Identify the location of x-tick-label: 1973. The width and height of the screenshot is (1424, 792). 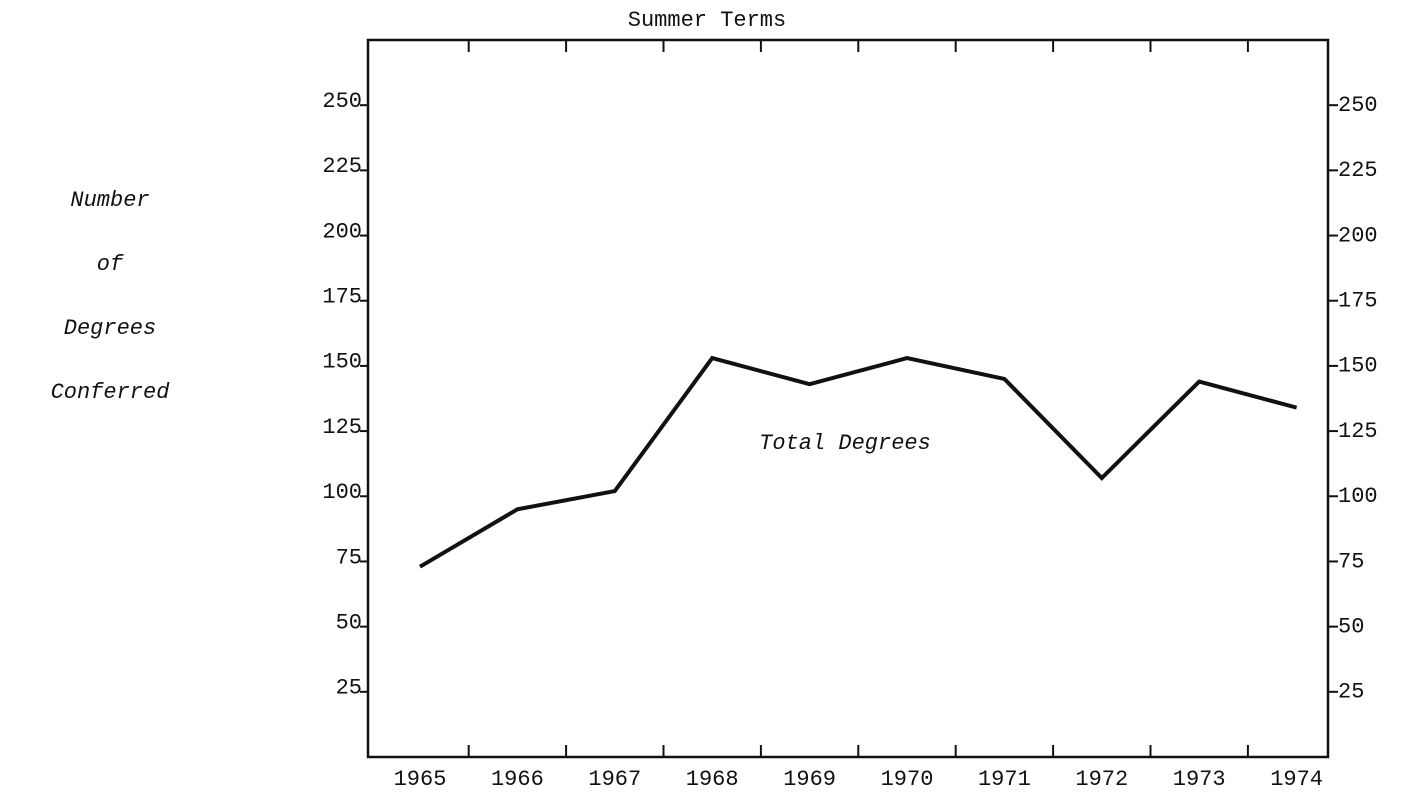
(1199, 779).